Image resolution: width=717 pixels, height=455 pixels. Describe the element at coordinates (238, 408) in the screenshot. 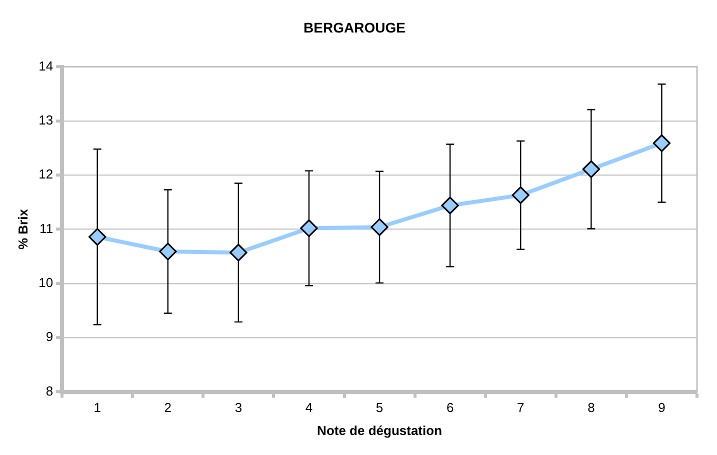

I see `x-tick-label: 3` at that location.